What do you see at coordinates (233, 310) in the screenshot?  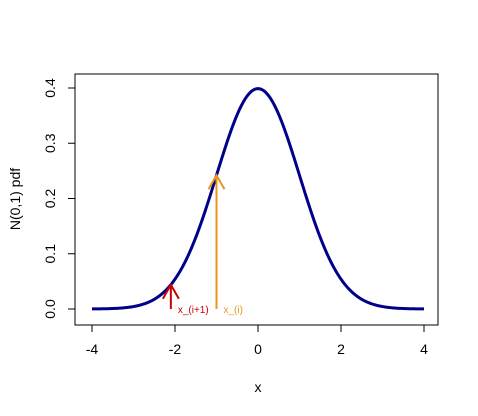 I see `annotation-label: x_(i)` at bounding box center [233, 310].